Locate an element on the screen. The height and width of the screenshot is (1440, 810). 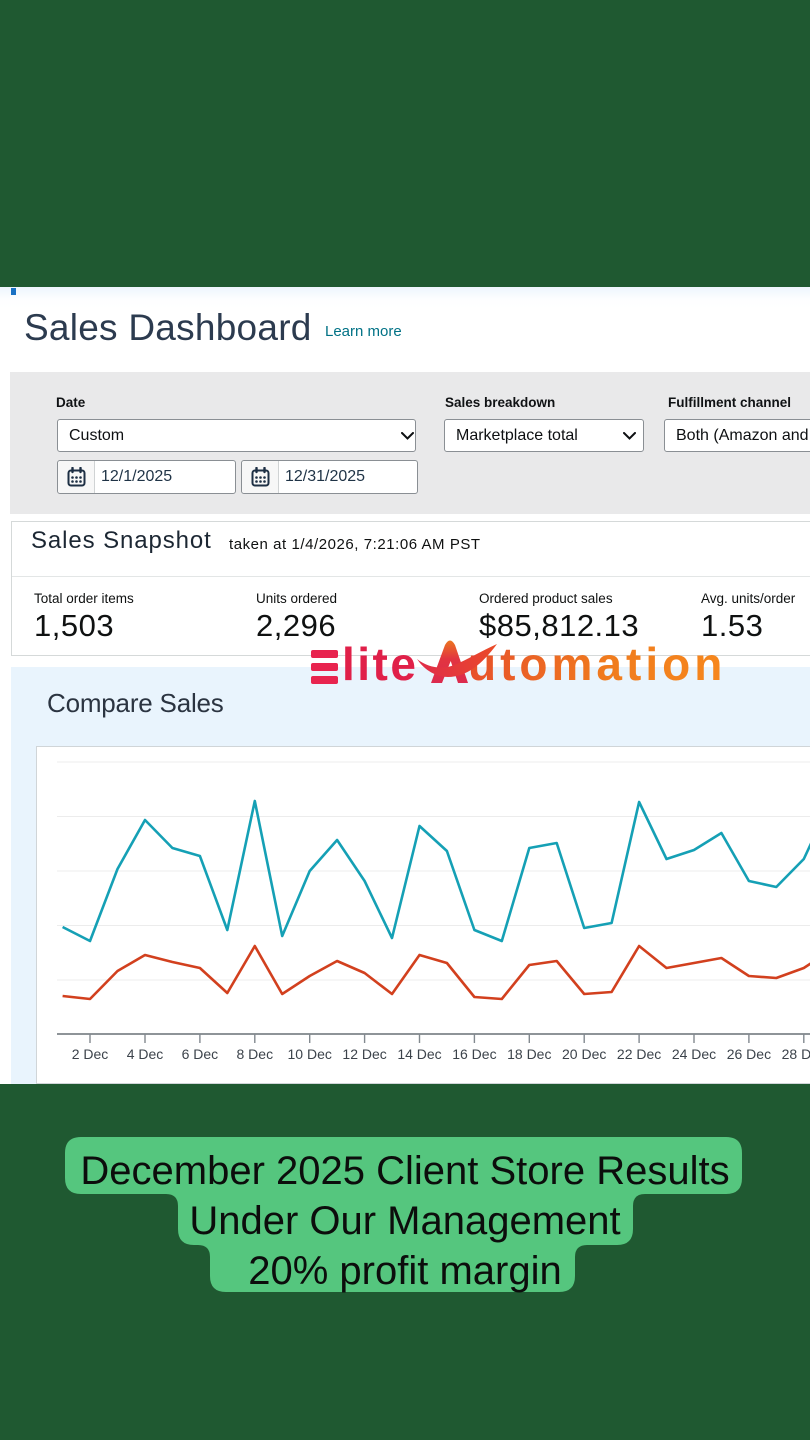
svg-text: 16 Dec is located at coordinates (474, 1054).